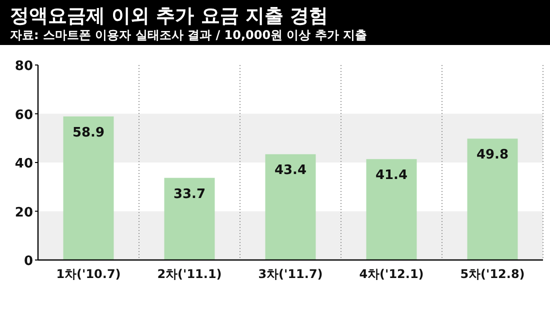 This screenshot has width=550, height=330. Describe the element at coordinates (189, 35) in the screenshot. I see `chart-subtitle: 자료: 스마트폰 이용자 실태조사 결과 / 10,000원 이상 추가 지출` at that location.